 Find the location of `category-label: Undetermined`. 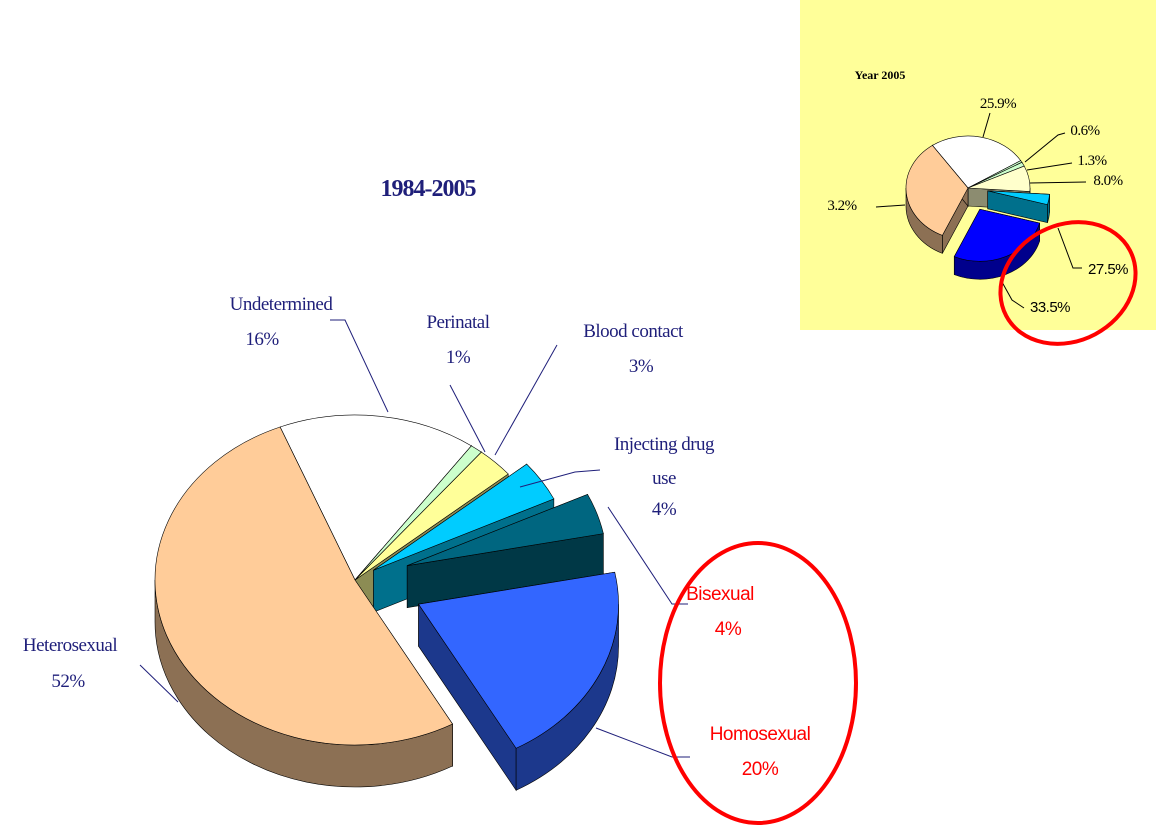

category-label: Undetermined is located at coordinates (281, 304).